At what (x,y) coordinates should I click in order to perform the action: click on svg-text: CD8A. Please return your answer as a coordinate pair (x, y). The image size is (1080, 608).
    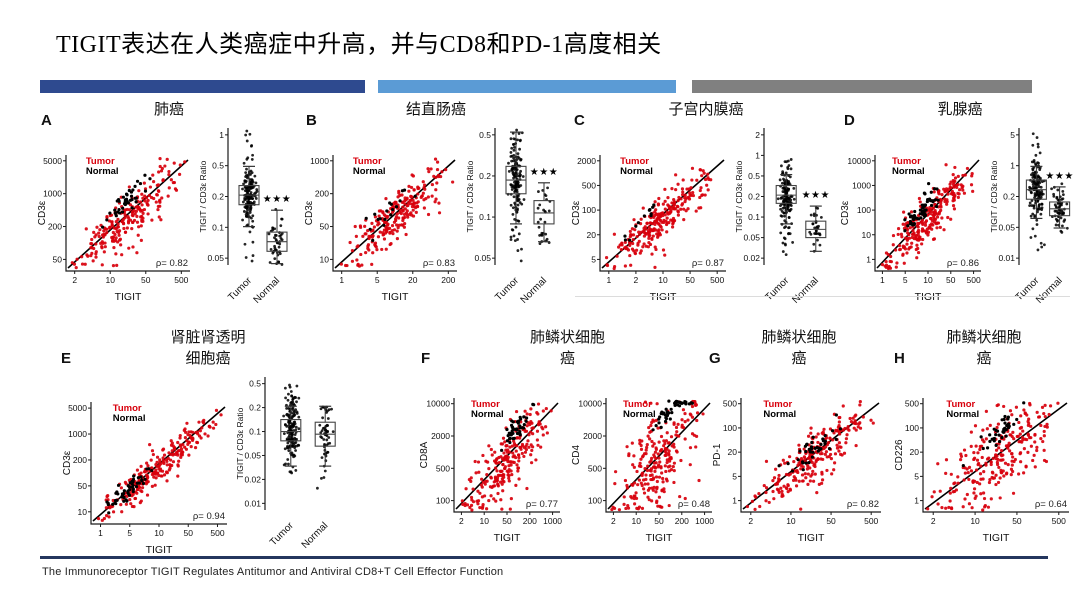
    Looking at the image, I should click on (424, 454).